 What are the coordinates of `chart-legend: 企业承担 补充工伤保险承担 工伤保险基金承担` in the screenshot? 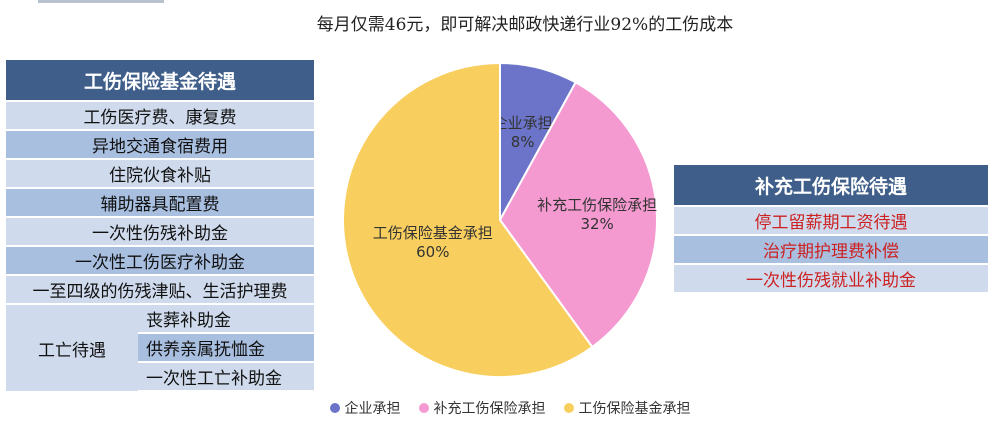 It's located at (510, 408).